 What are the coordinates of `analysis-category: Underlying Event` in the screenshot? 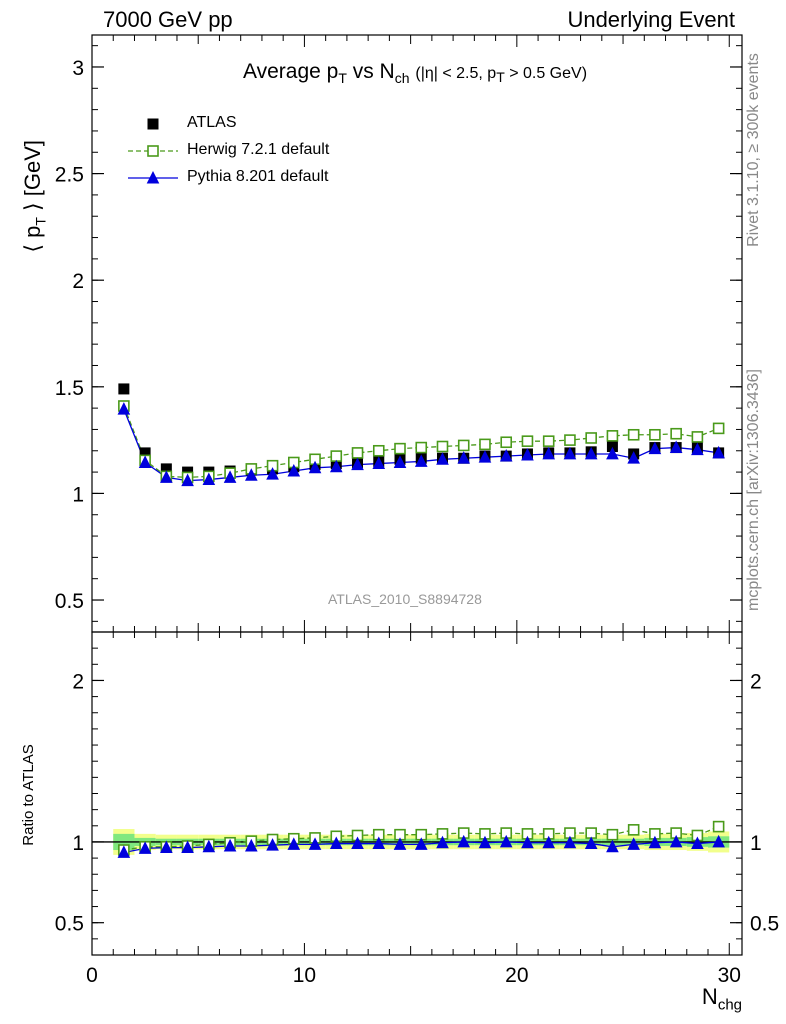 It's located at (651, 19).